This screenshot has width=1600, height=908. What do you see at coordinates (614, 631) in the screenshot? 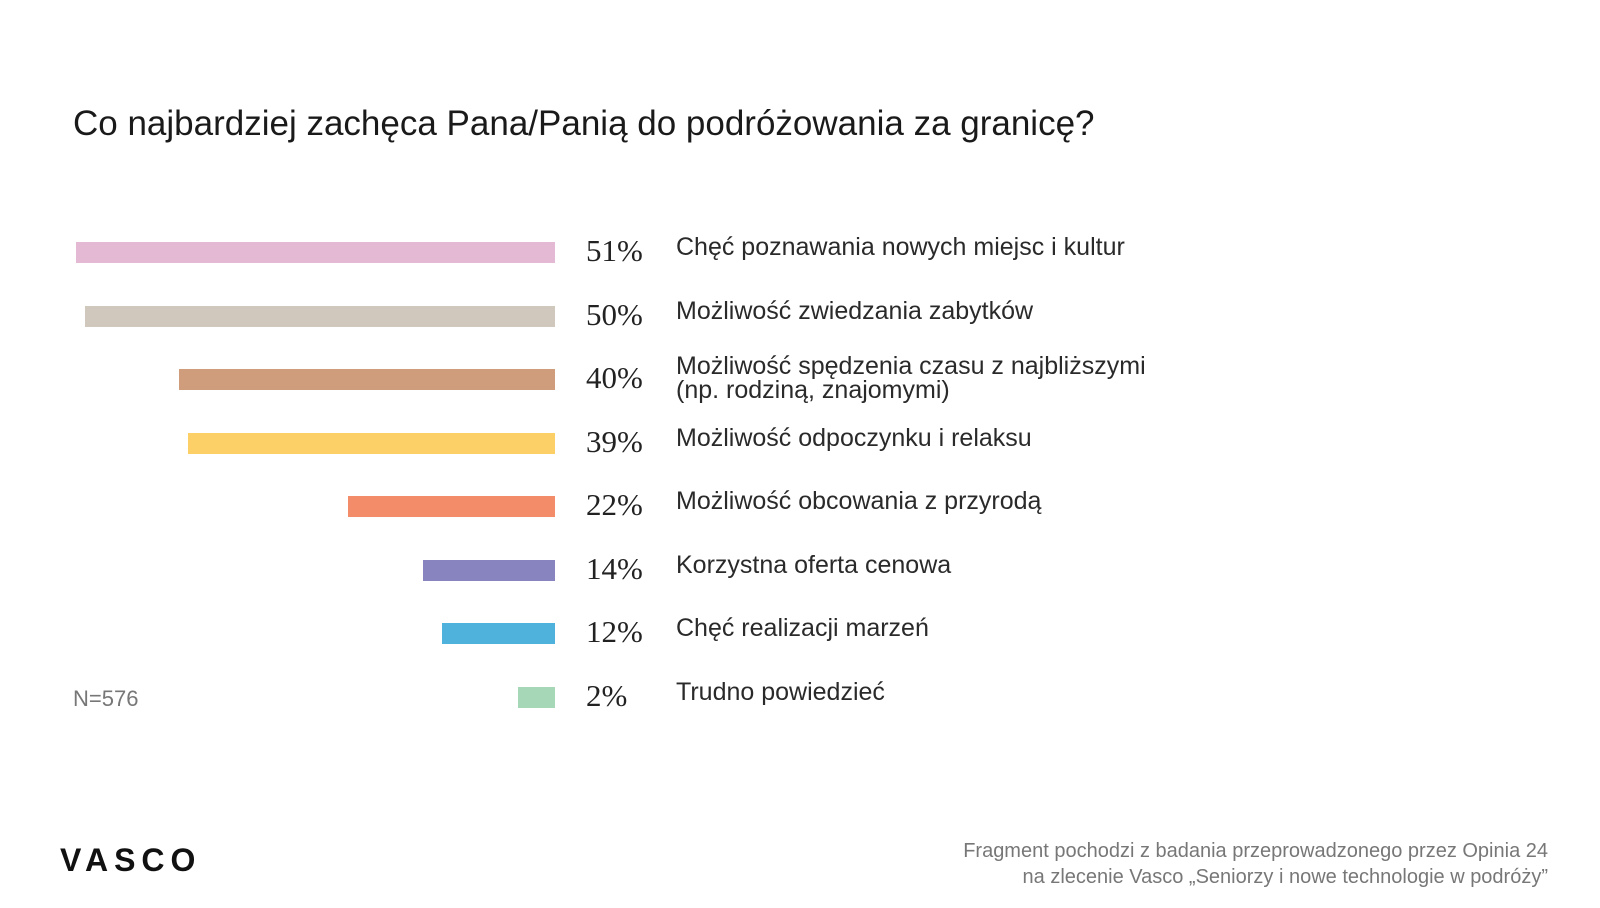
I see `value-label: 12%` at bounding box center [614, 631].